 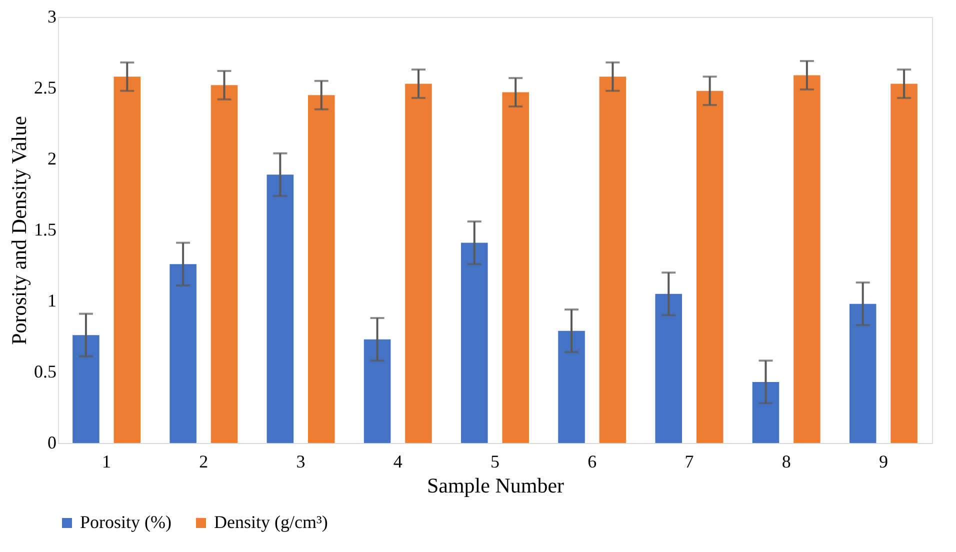 I want to click on x-tick-label: 7, so click(x=689, y=462).